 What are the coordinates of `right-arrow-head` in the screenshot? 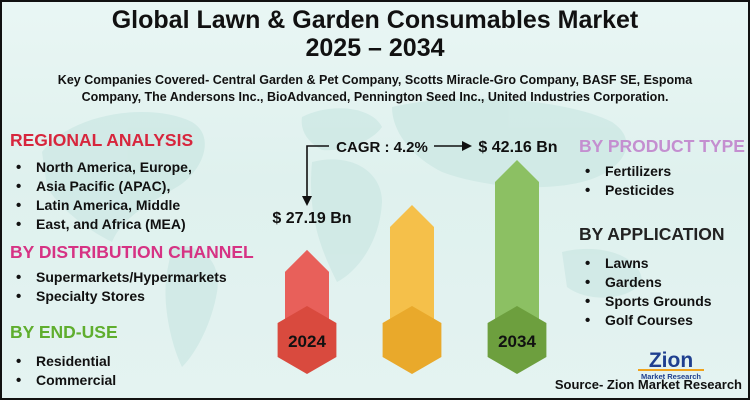 It's located at (467, 146).